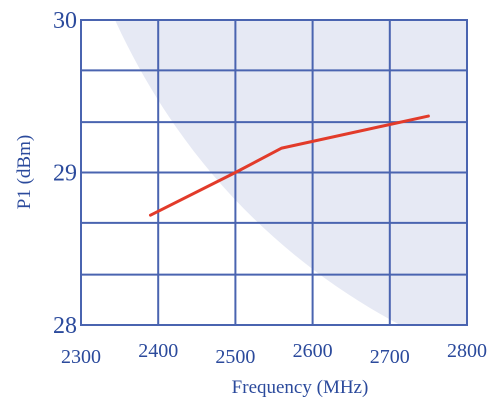 Image resolution: width=498 pixels, height=402 pixels. I want to click on x-tick-labels: 2300 2400 2500 2600 2700 2800, so click(274, 354).